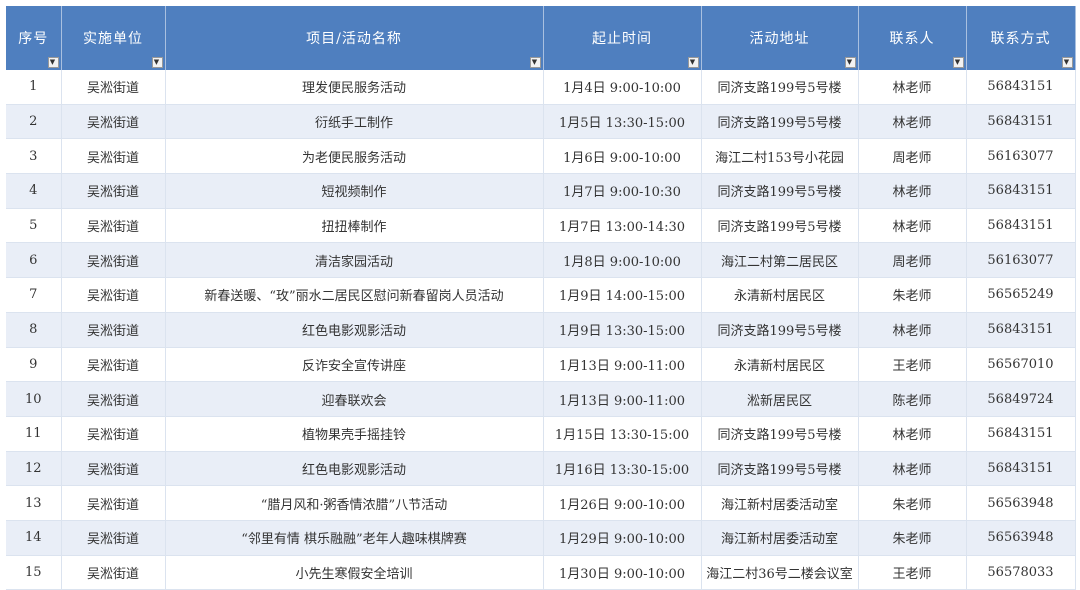 The width and height of the screenshot is (1080, 590). What do you see at coordinates (354, 538) in the screenshot?
I see `table-cell: “邻里有情 棋乐融融”老年人趣味棋牌赛` at bounding box center [354, 538].